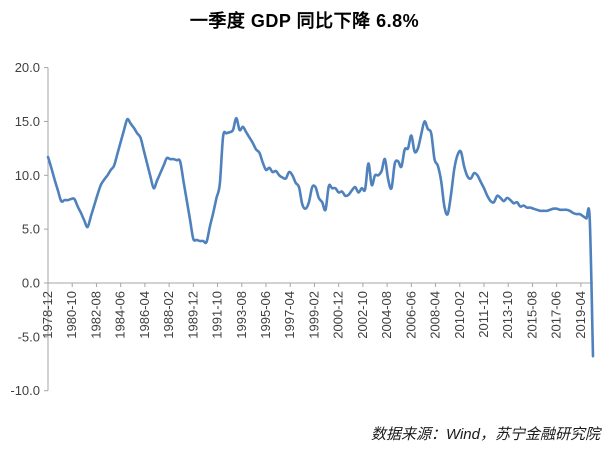 The width and height of the screenshot is (609, 453). Describe the element at coordinates (580, 315) in the screenshot. I see `x-axis-label: 2019-04` at that location.